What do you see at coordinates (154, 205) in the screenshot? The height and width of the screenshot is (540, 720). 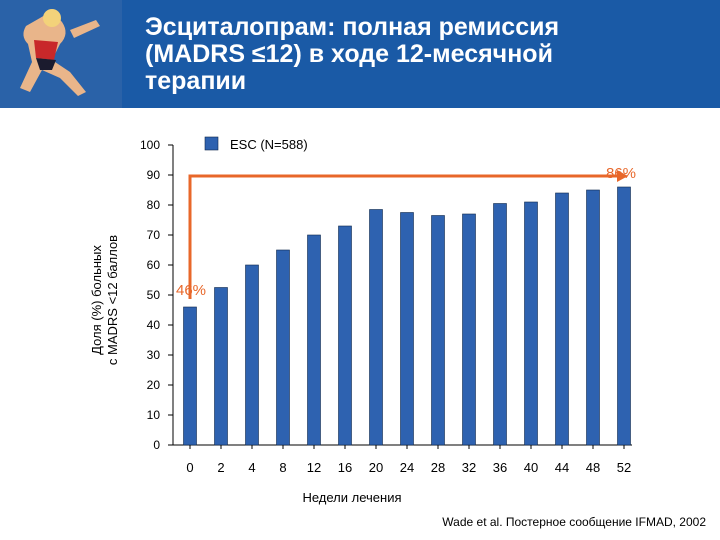 I see `y-tick-label: 80` at bounding box center [154, 205].